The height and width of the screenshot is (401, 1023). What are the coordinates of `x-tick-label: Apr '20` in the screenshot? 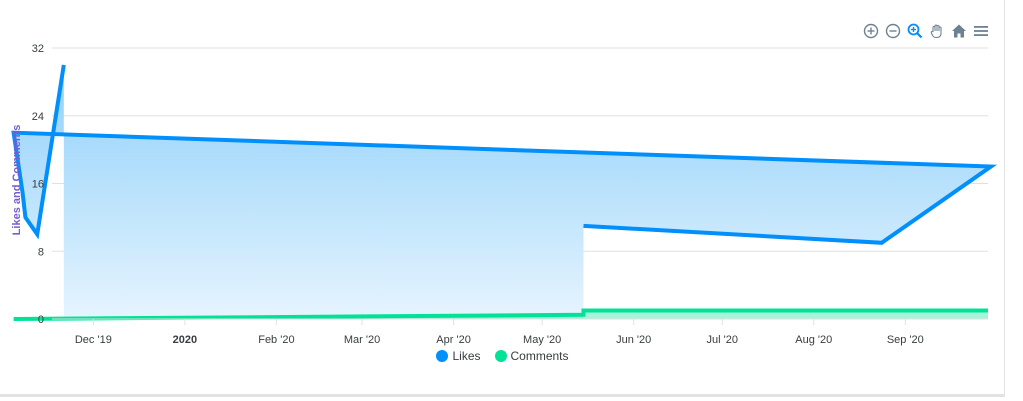 It's located at (453, 340).